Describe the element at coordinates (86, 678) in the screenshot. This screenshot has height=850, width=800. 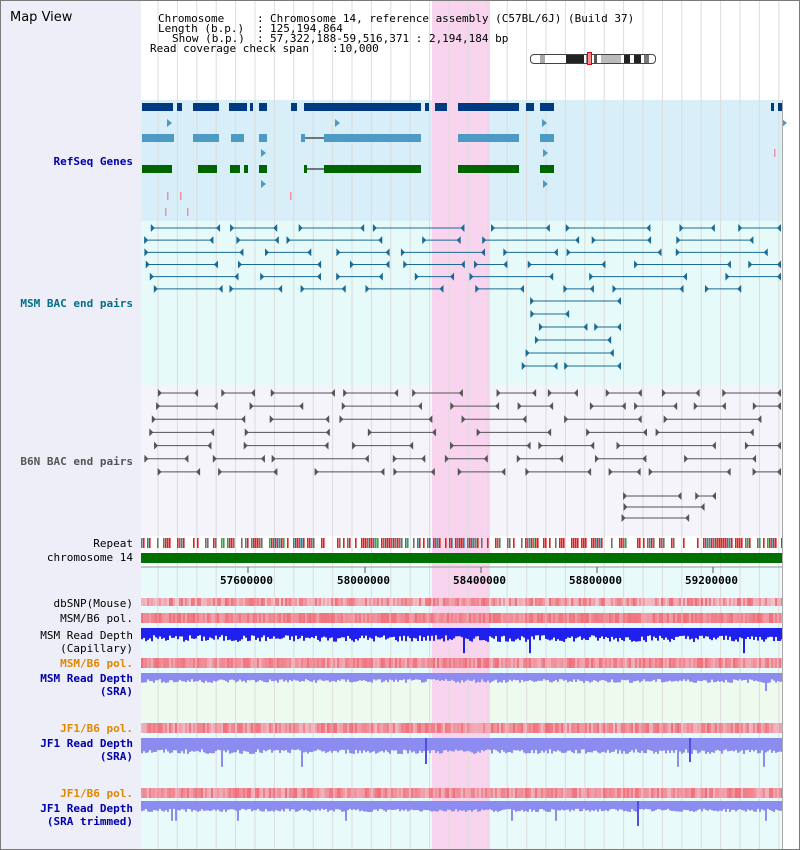
I see `track-label-msm-depth-sra: MSM Read Depth` at that location.